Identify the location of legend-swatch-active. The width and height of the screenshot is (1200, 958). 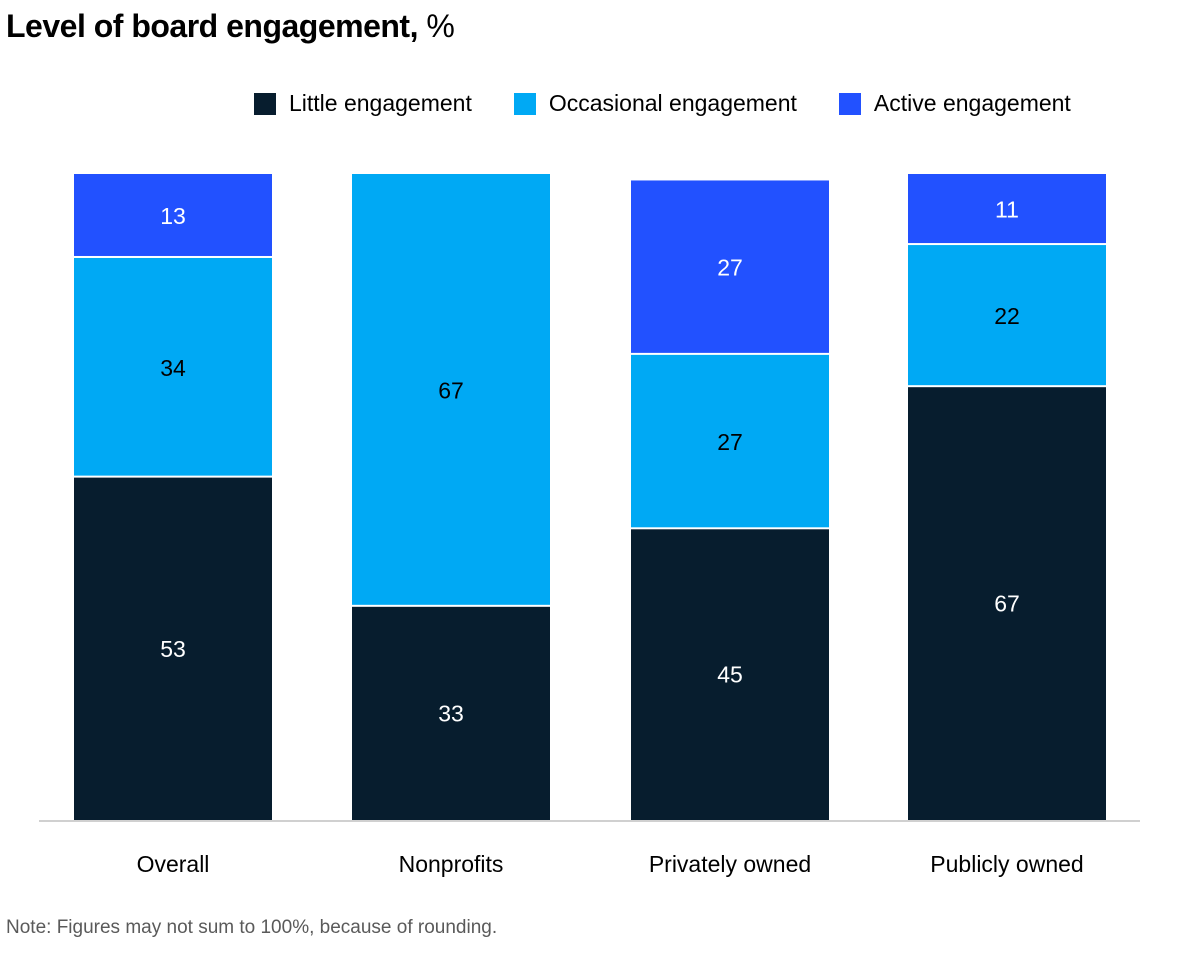
(849, 103).